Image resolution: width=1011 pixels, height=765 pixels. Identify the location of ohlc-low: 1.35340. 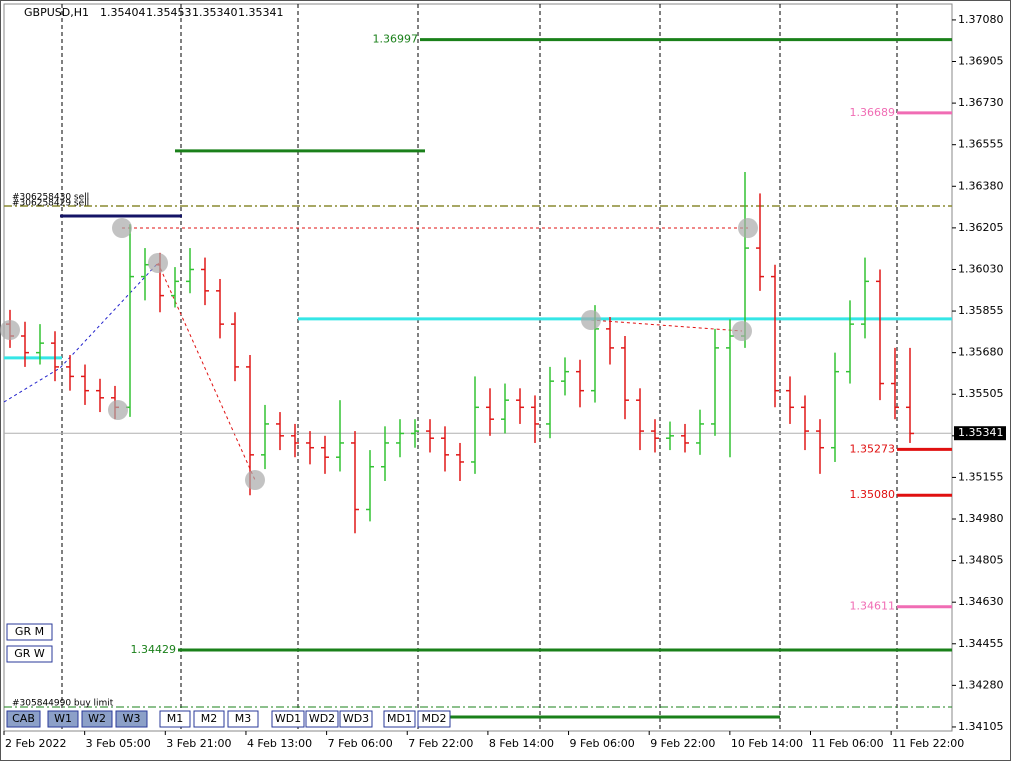
(215, 12).